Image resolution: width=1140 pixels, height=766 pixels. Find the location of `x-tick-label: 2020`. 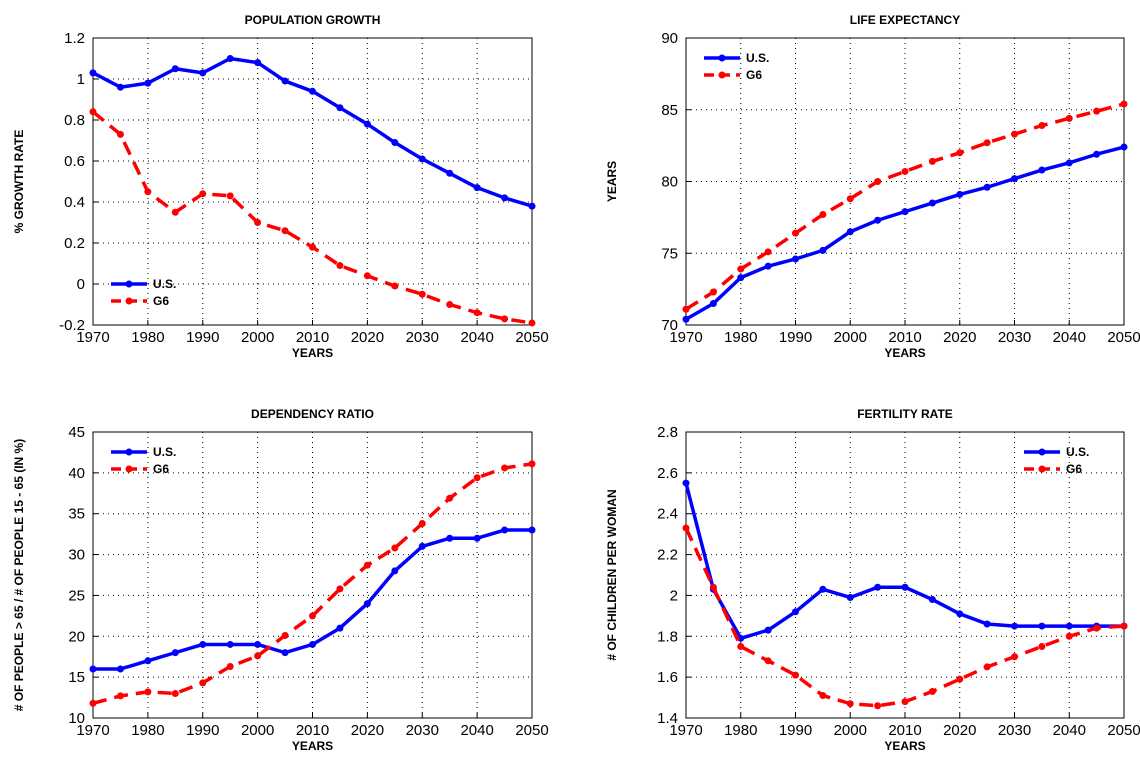

x-tick-label: 2020 is located at coordinates (959, 337).